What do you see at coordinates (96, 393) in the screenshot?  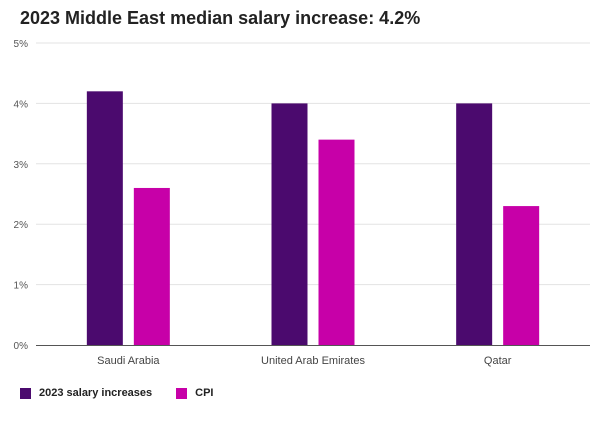 I see `legend-label-salary: 2023 salary increases` at bounding box center [96, 393].